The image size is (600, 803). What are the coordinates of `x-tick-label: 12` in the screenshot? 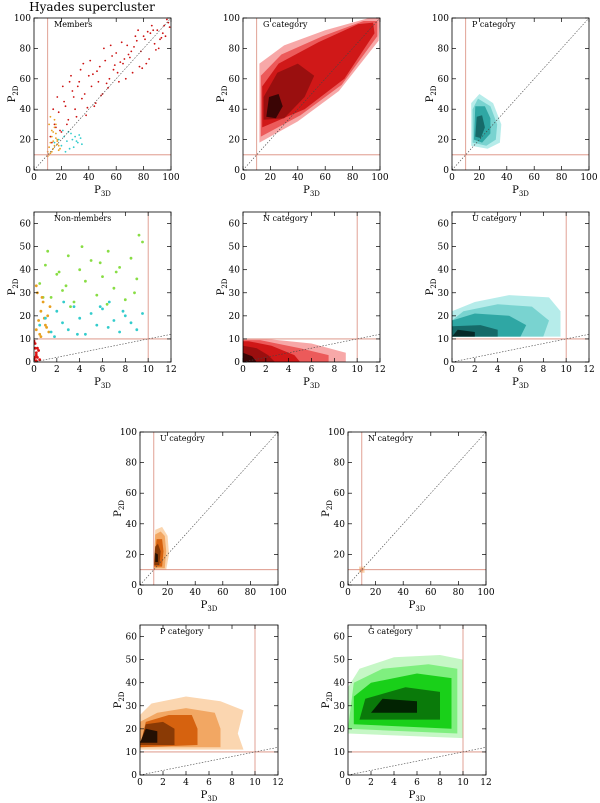 It's located at (170, 370).